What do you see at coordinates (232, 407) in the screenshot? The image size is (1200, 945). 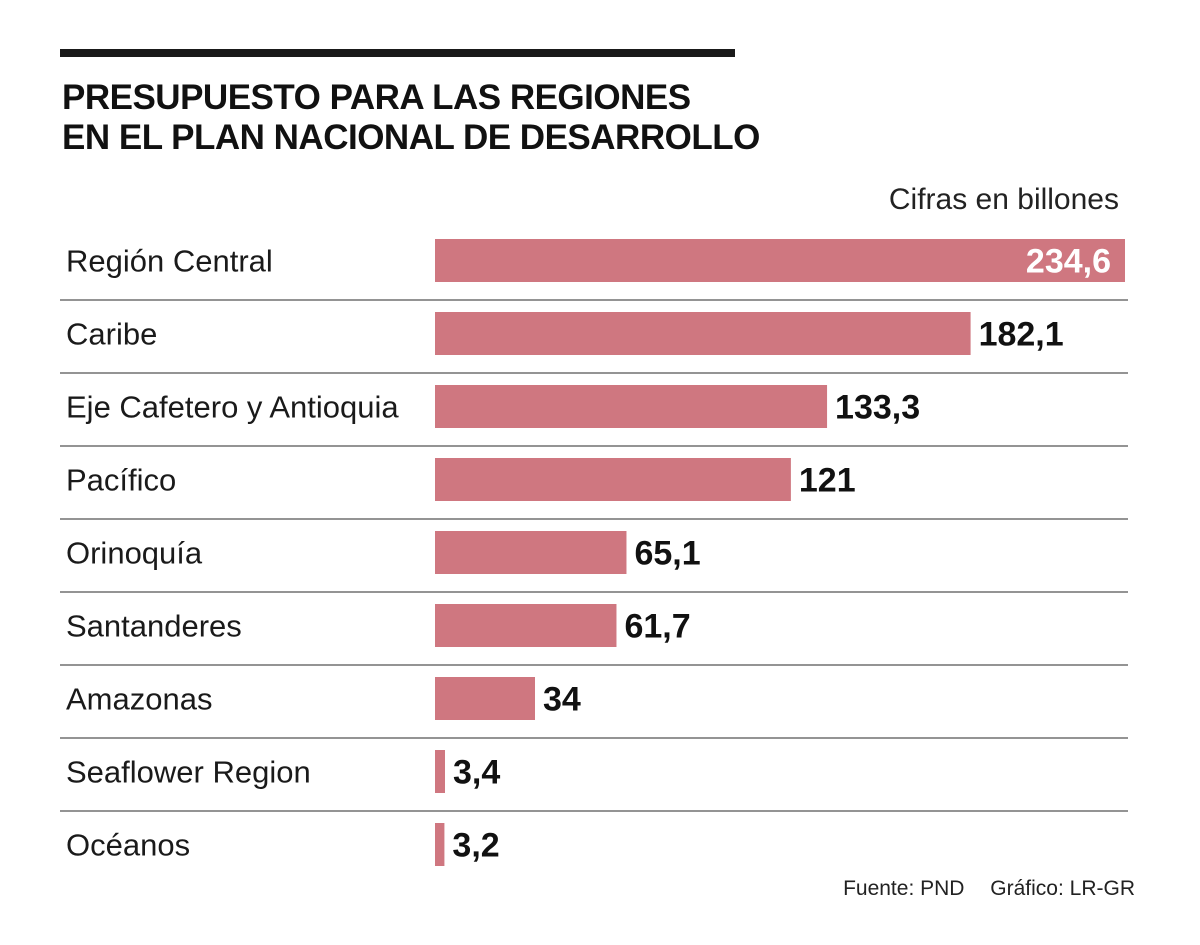 I see `category-label: Eje Cafetero y Antioquia` at bounding box center [232, 407].